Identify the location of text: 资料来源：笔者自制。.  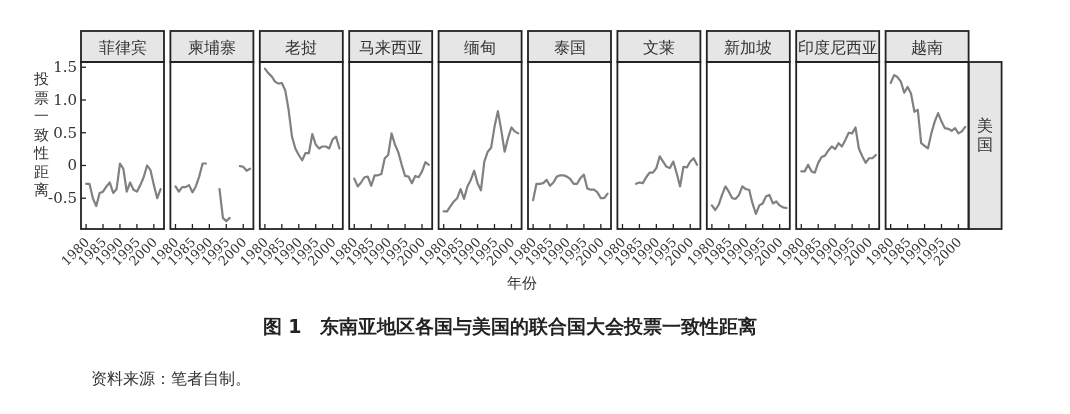
(171, 378).